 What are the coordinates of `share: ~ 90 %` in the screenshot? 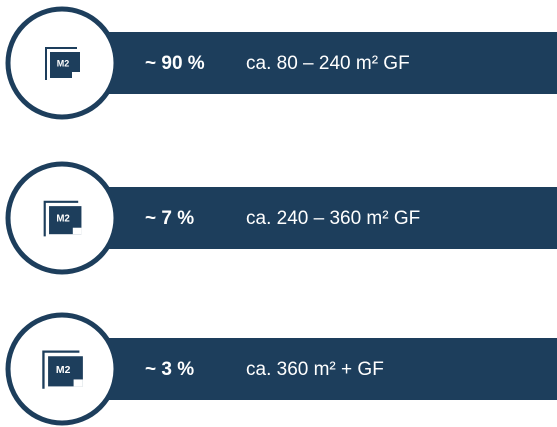 It's located at (175, 63).